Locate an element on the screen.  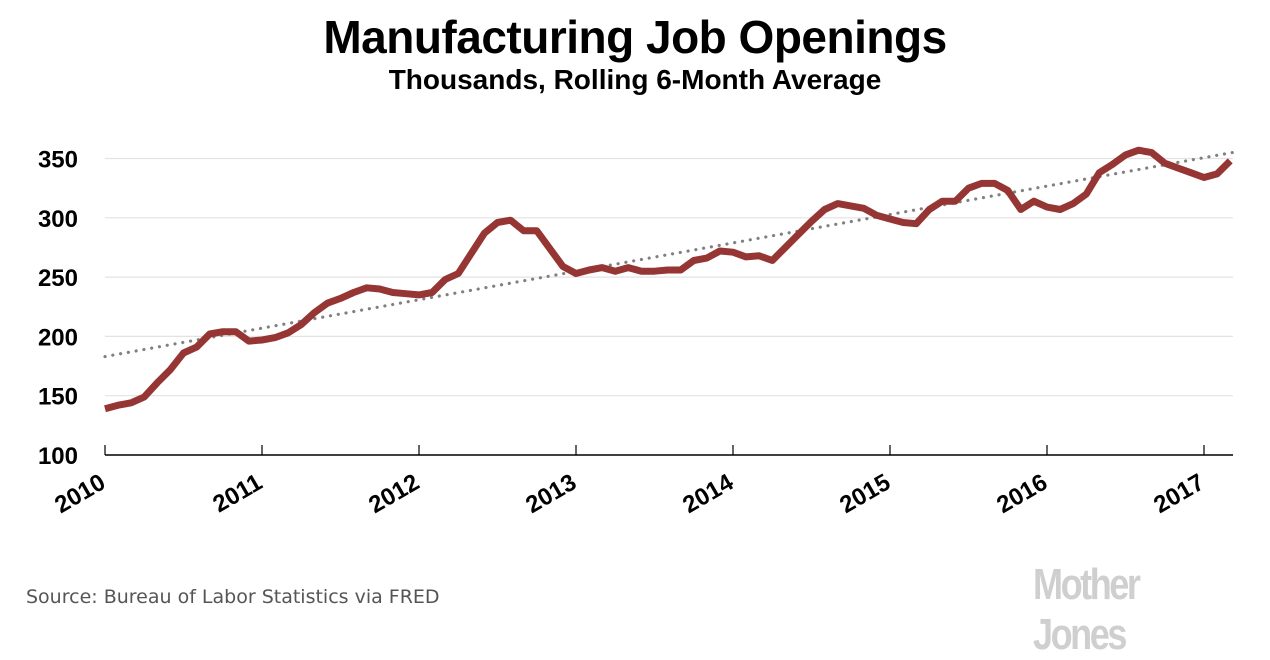
x-tick-label: 2010 is located at coordinates (80, 494).